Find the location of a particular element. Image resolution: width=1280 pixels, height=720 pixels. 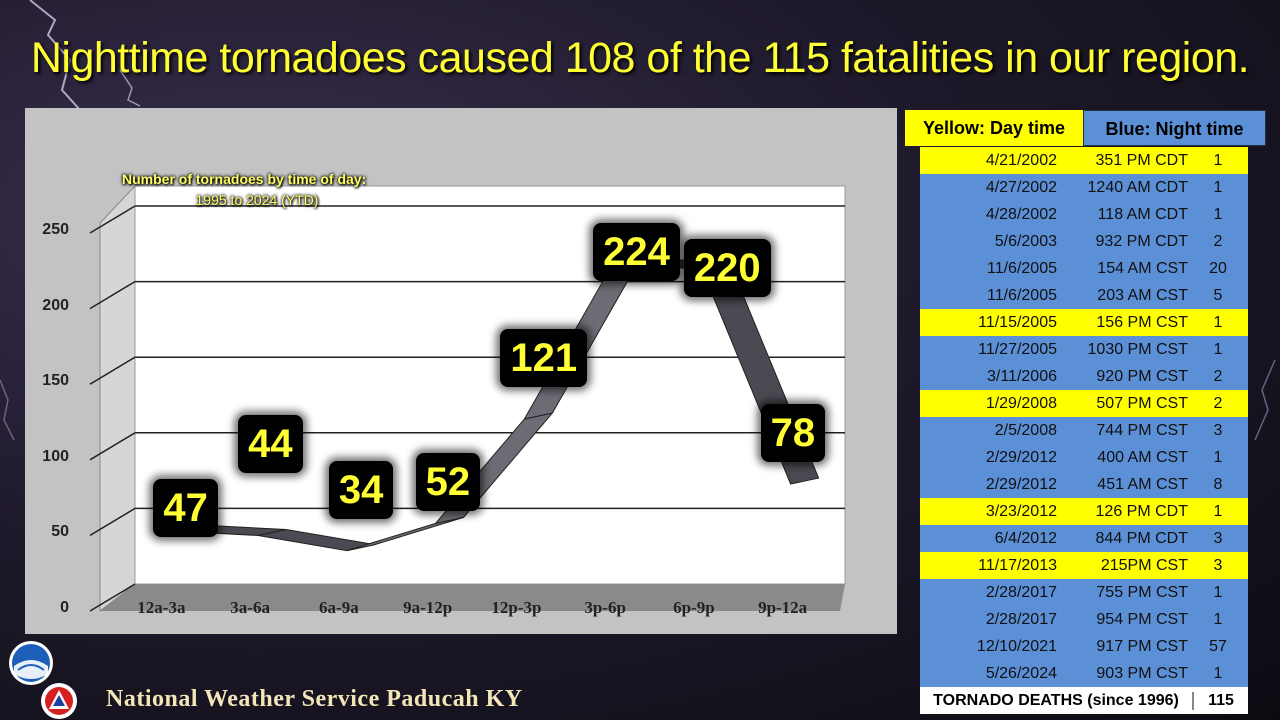

table-row: 11/6/2005 154 AM CST 20 is located at coordinates (1084, 268).